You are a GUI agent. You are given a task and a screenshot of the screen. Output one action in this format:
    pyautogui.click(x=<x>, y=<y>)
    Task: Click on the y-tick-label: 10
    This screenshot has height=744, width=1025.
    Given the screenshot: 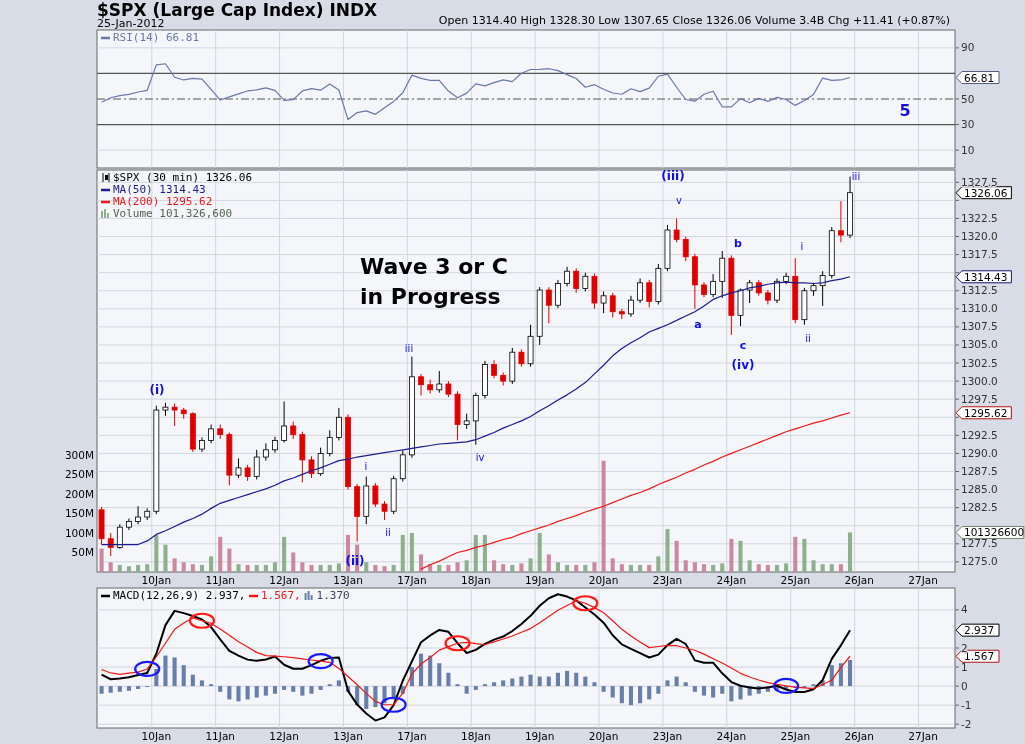 What is the action you would take?
    pyautogui.click(x=968, y=149)
    